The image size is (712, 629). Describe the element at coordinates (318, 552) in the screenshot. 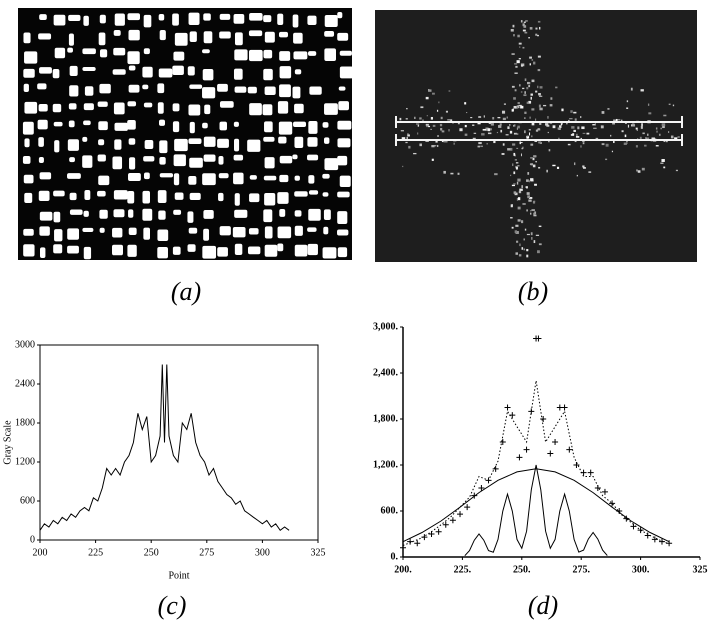

I see `x-tick-label: 325` at that location.